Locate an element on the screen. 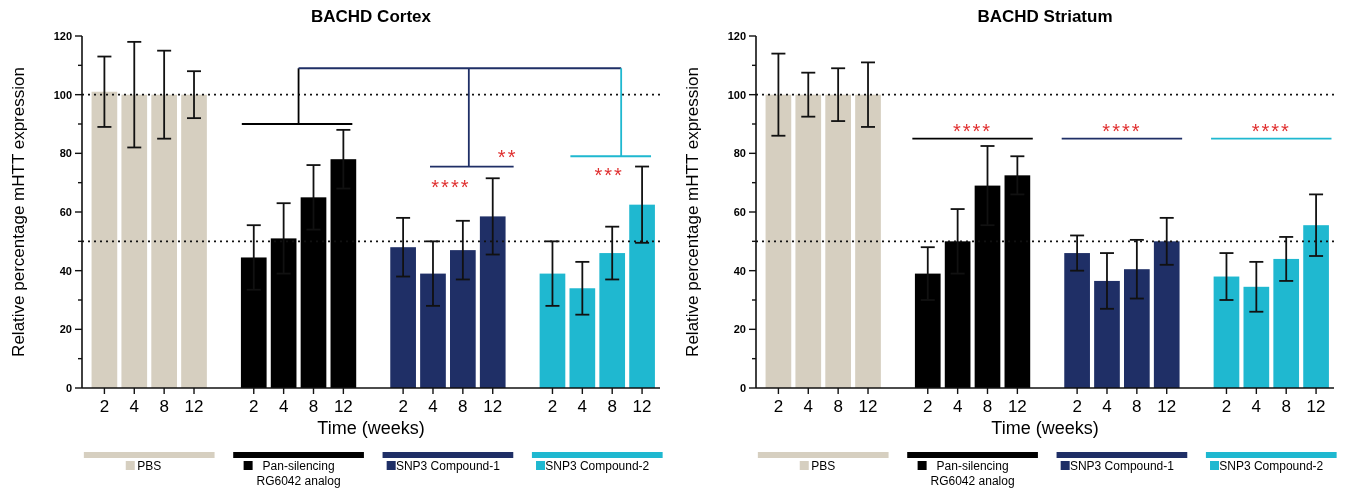 The width and height of the screenshot is (1348, 503). chart-title: BACHD Cortex is located at coordinates (371, 16).